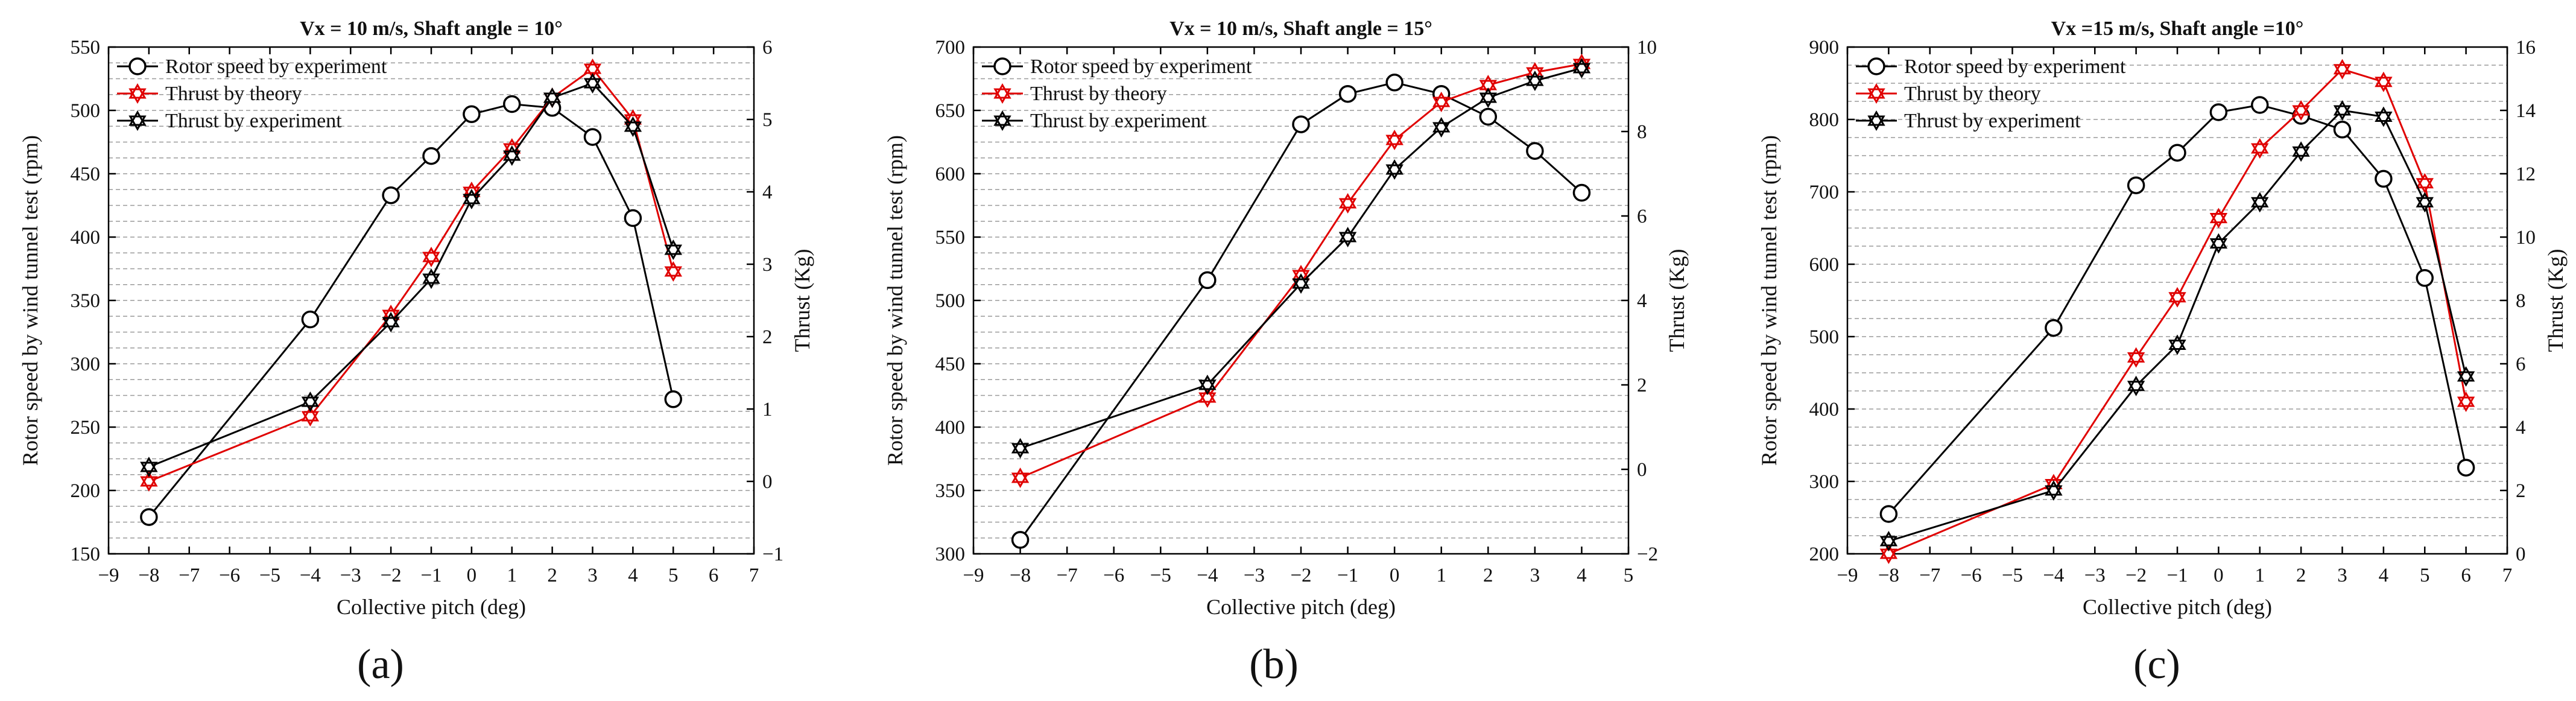 The width and height of the screenshot is (2576, 701). What do you see at coordinates (1642, 301) in the screenshot?
I see `y2-tick-label: 4` at bounding box center [1642, 301].